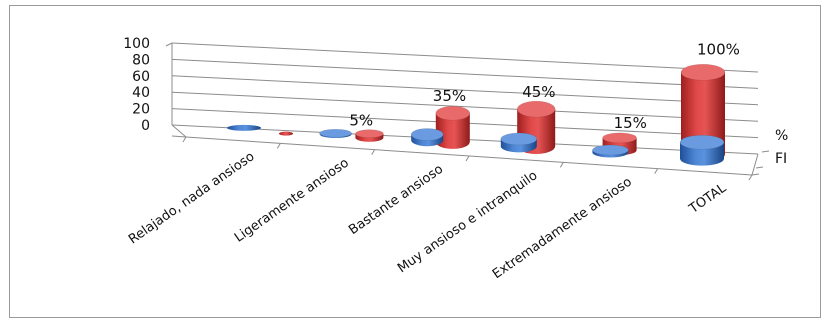 The height and width of the screenshot is (322, 830). What do you see at coordinates (136, 44) in the screenshot?
I see `y-tick-label: 100` at bounding box center [136, 44].